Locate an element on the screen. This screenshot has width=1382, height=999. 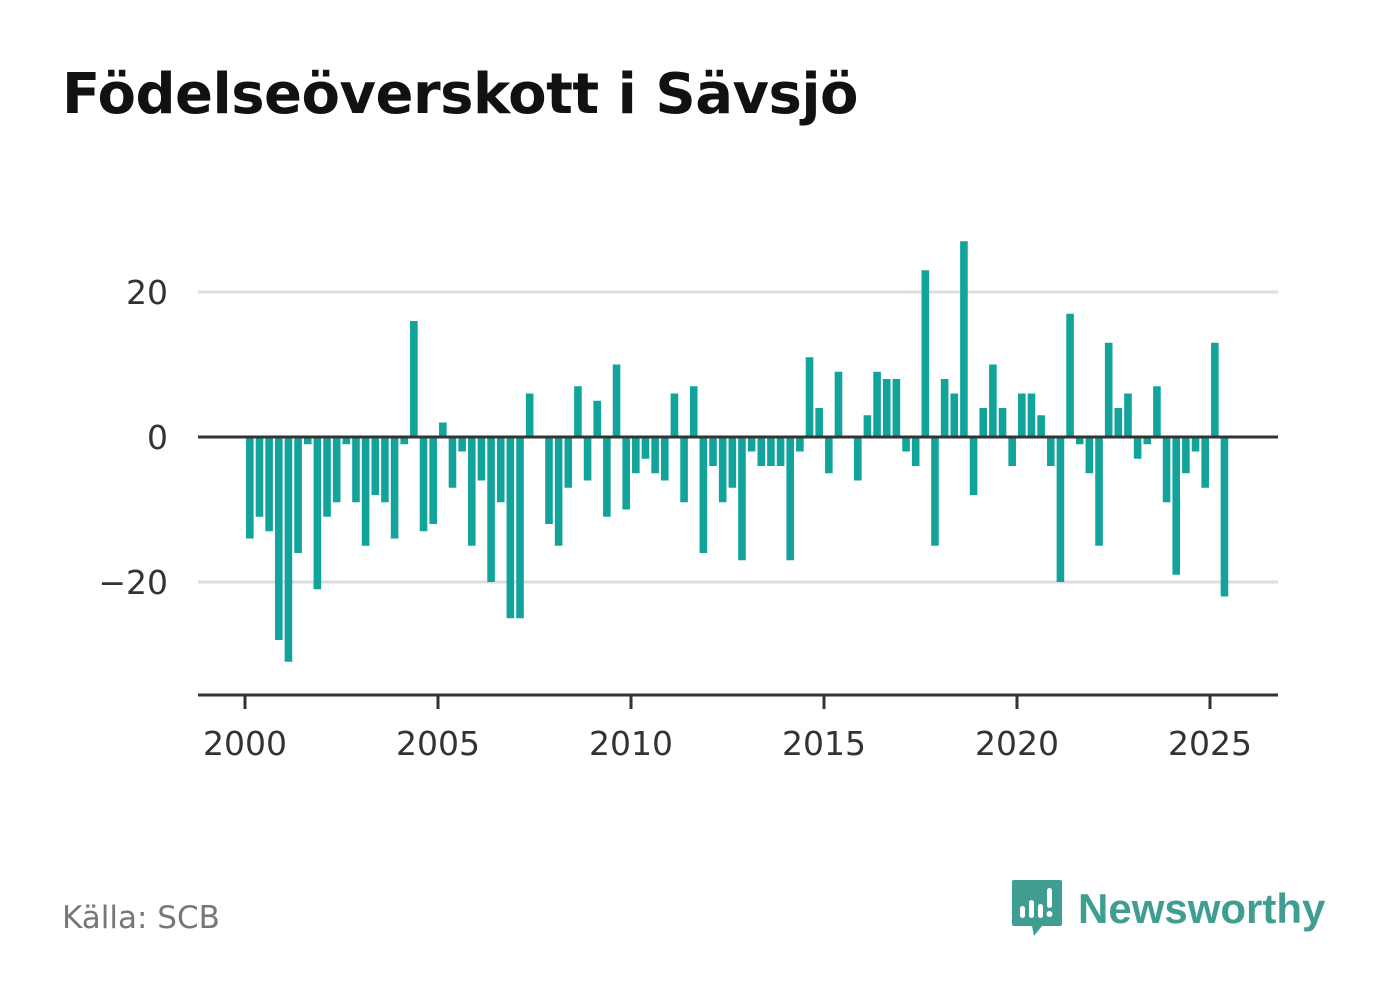
x-tick-label: 2025 is located at coordinates (1210, 743).